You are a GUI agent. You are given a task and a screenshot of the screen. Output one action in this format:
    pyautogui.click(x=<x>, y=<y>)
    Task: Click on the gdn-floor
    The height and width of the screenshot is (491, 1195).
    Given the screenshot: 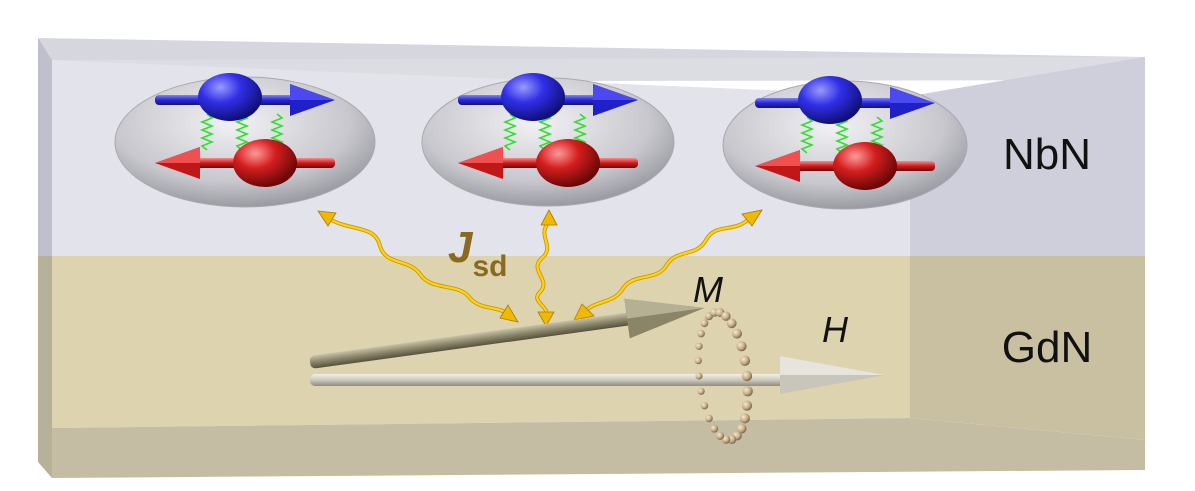 What is the action you would take?
    pyautogui.click(x=598, y=448)
    